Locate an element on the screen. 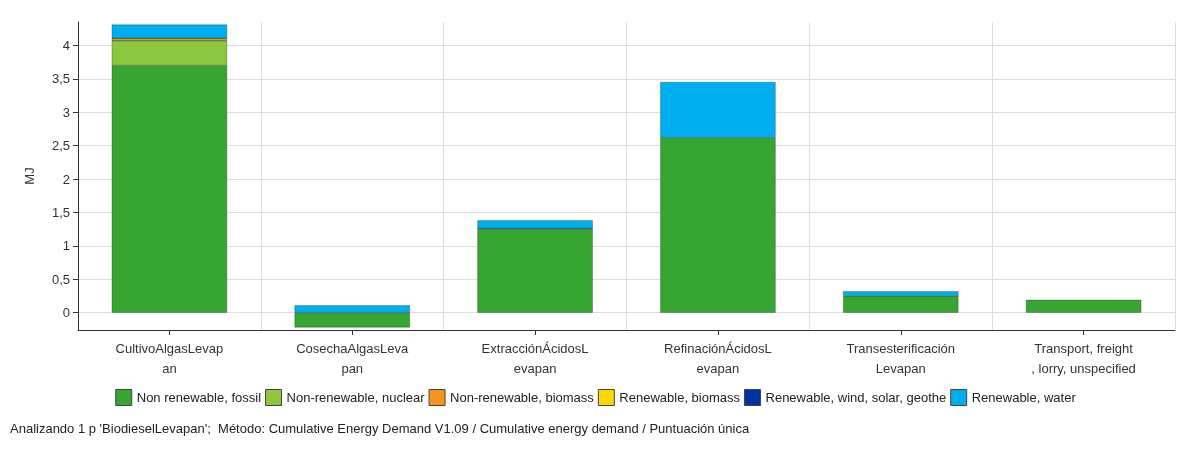  legend-label: Non-renewable, biomass is located at coordinates (522, 397).